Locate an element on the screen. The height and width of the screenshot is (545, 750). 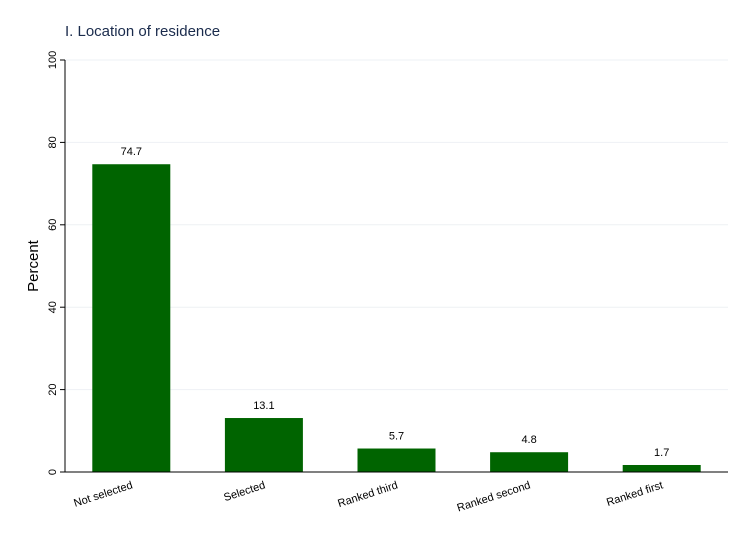
data-label: 4.8 is located at coordinates (528, 440).